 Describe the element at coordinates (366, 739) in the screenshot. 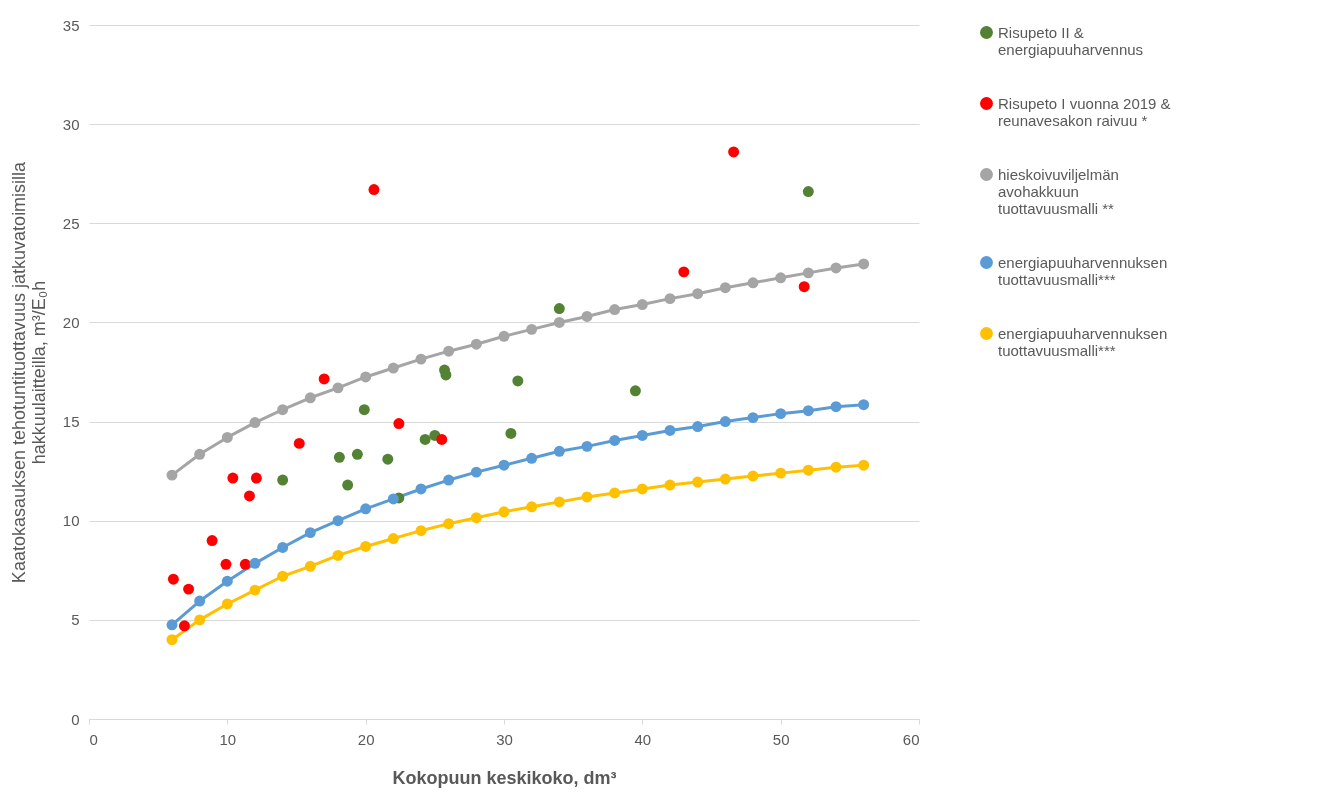

I see `x-tick-label: 20` at that location.